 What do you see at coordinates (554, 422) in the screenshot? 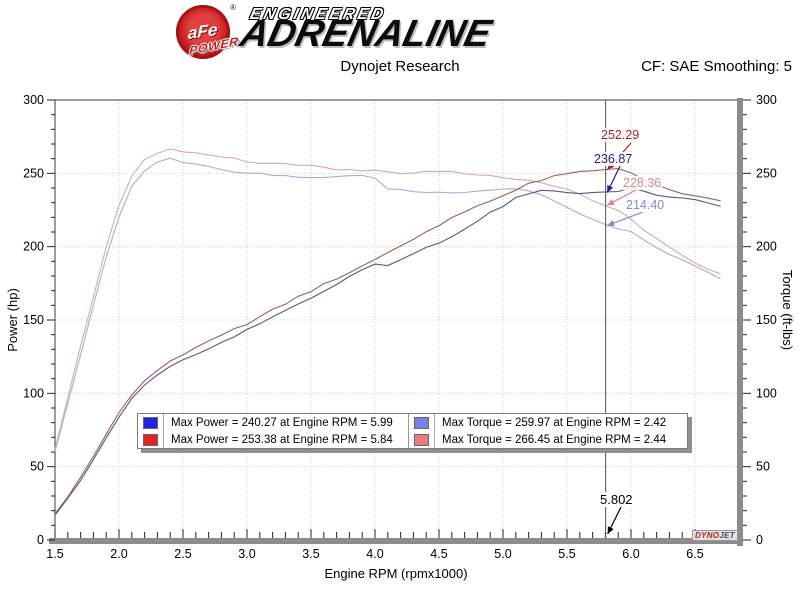
I see `legend-label: Max Torque = 259.97 at Engine RPM = 2.42` at bounding box center [554, 422].